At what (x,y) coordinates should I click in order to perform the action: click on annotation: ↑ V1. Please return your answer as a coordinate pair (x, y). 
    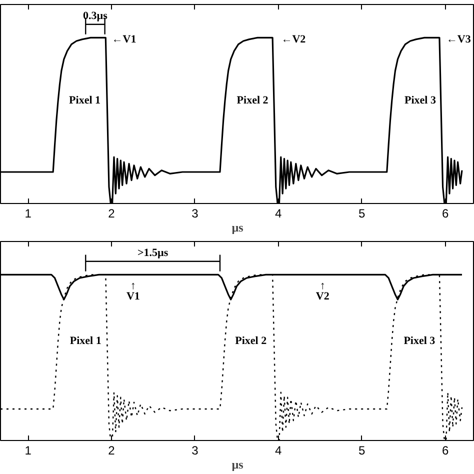
    Looking at the image, I should click on (133, 291).